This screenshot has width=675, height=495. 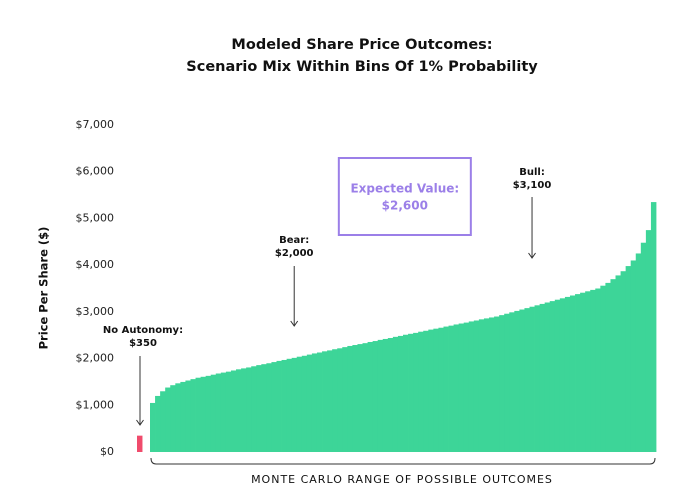 What do you see at coordinates (402, 479) in the screenshot?
I see `x-axis-label: MONTE CARLO RANGE OF POSSIBLE OUTCOMES` at bounding box center [402, 479].